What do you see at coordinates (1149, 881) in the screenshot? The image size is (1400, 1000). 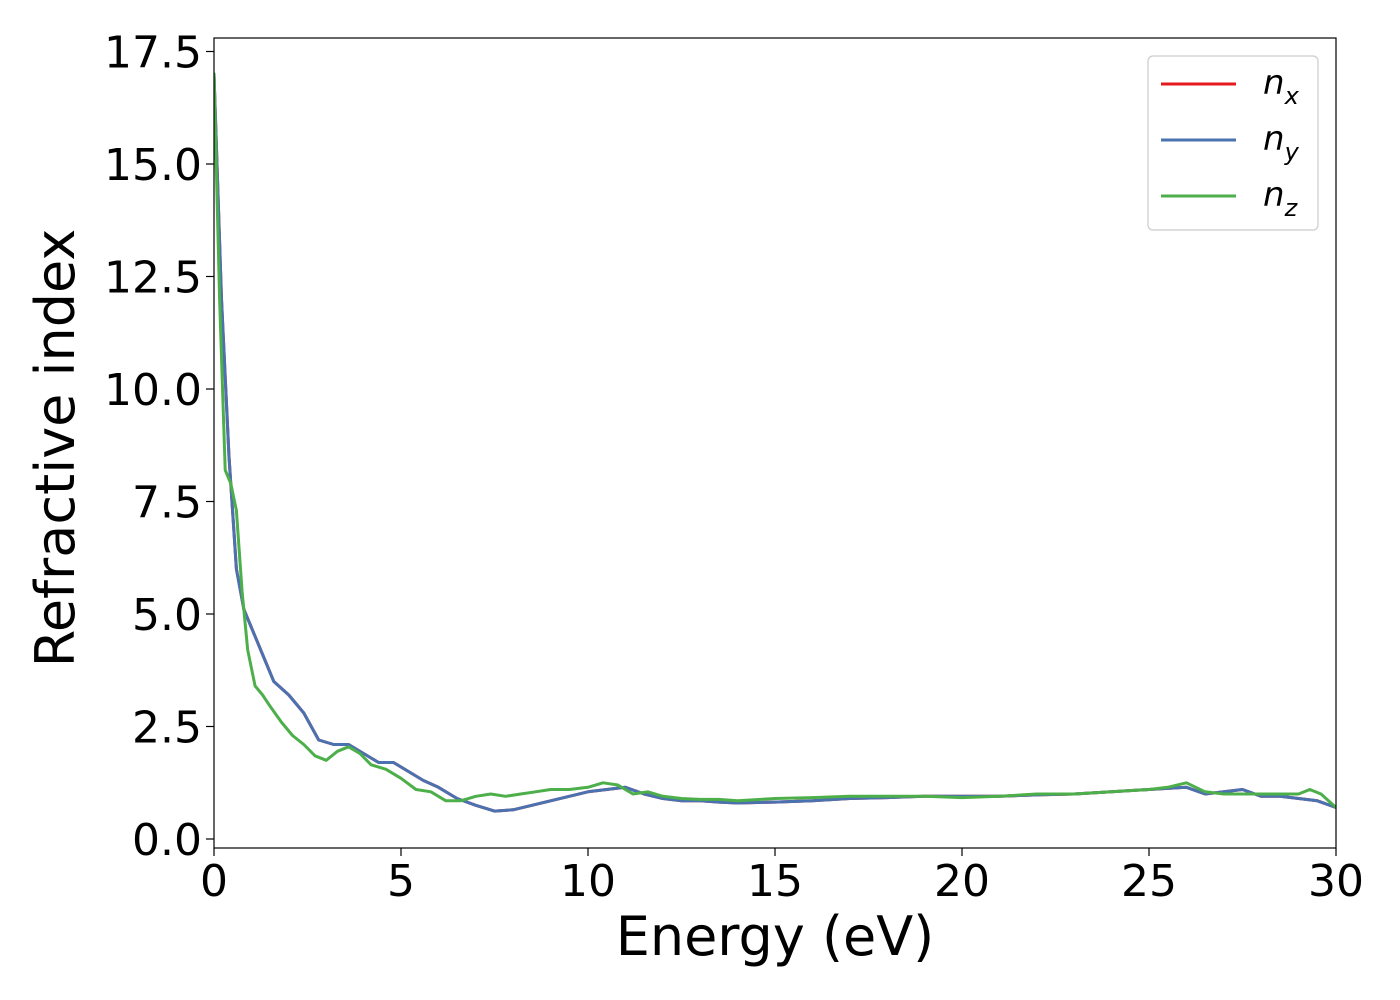 I see `x-tick-label: 25` at bounding box center [1149, 881].